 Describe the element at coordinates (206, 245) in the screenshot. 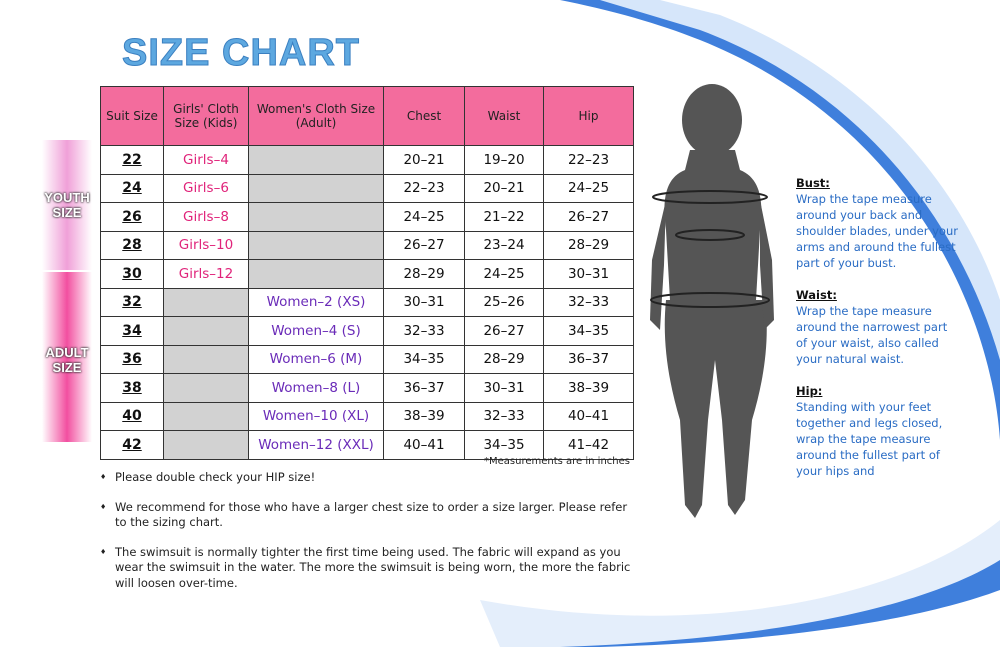

I see `cell: Girls–10` at that location.